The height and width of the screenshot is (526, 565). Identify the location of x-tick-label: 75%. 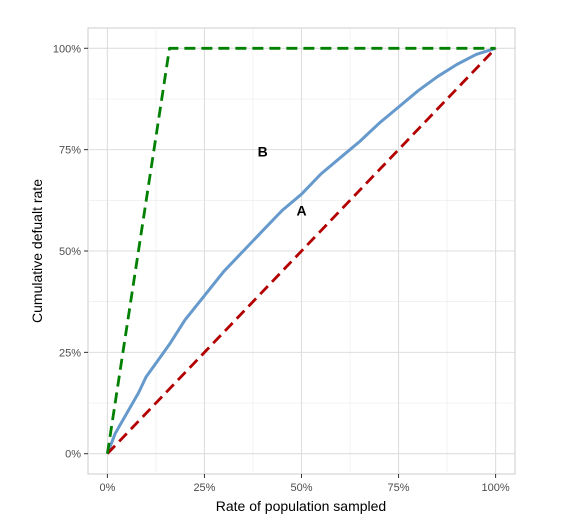
(399, 488).